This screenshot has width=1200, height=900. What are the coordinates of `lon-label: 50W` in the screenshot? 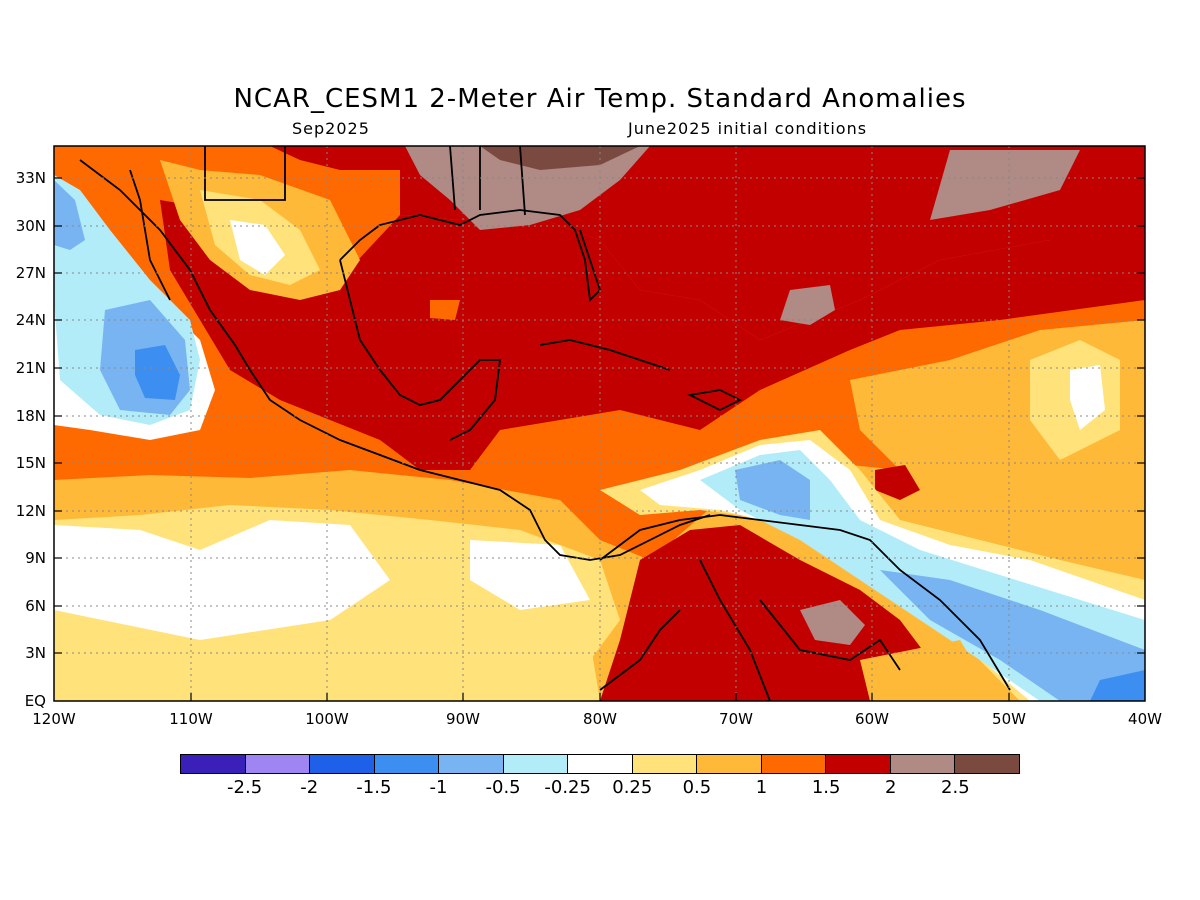 It's located at (1009, 719).